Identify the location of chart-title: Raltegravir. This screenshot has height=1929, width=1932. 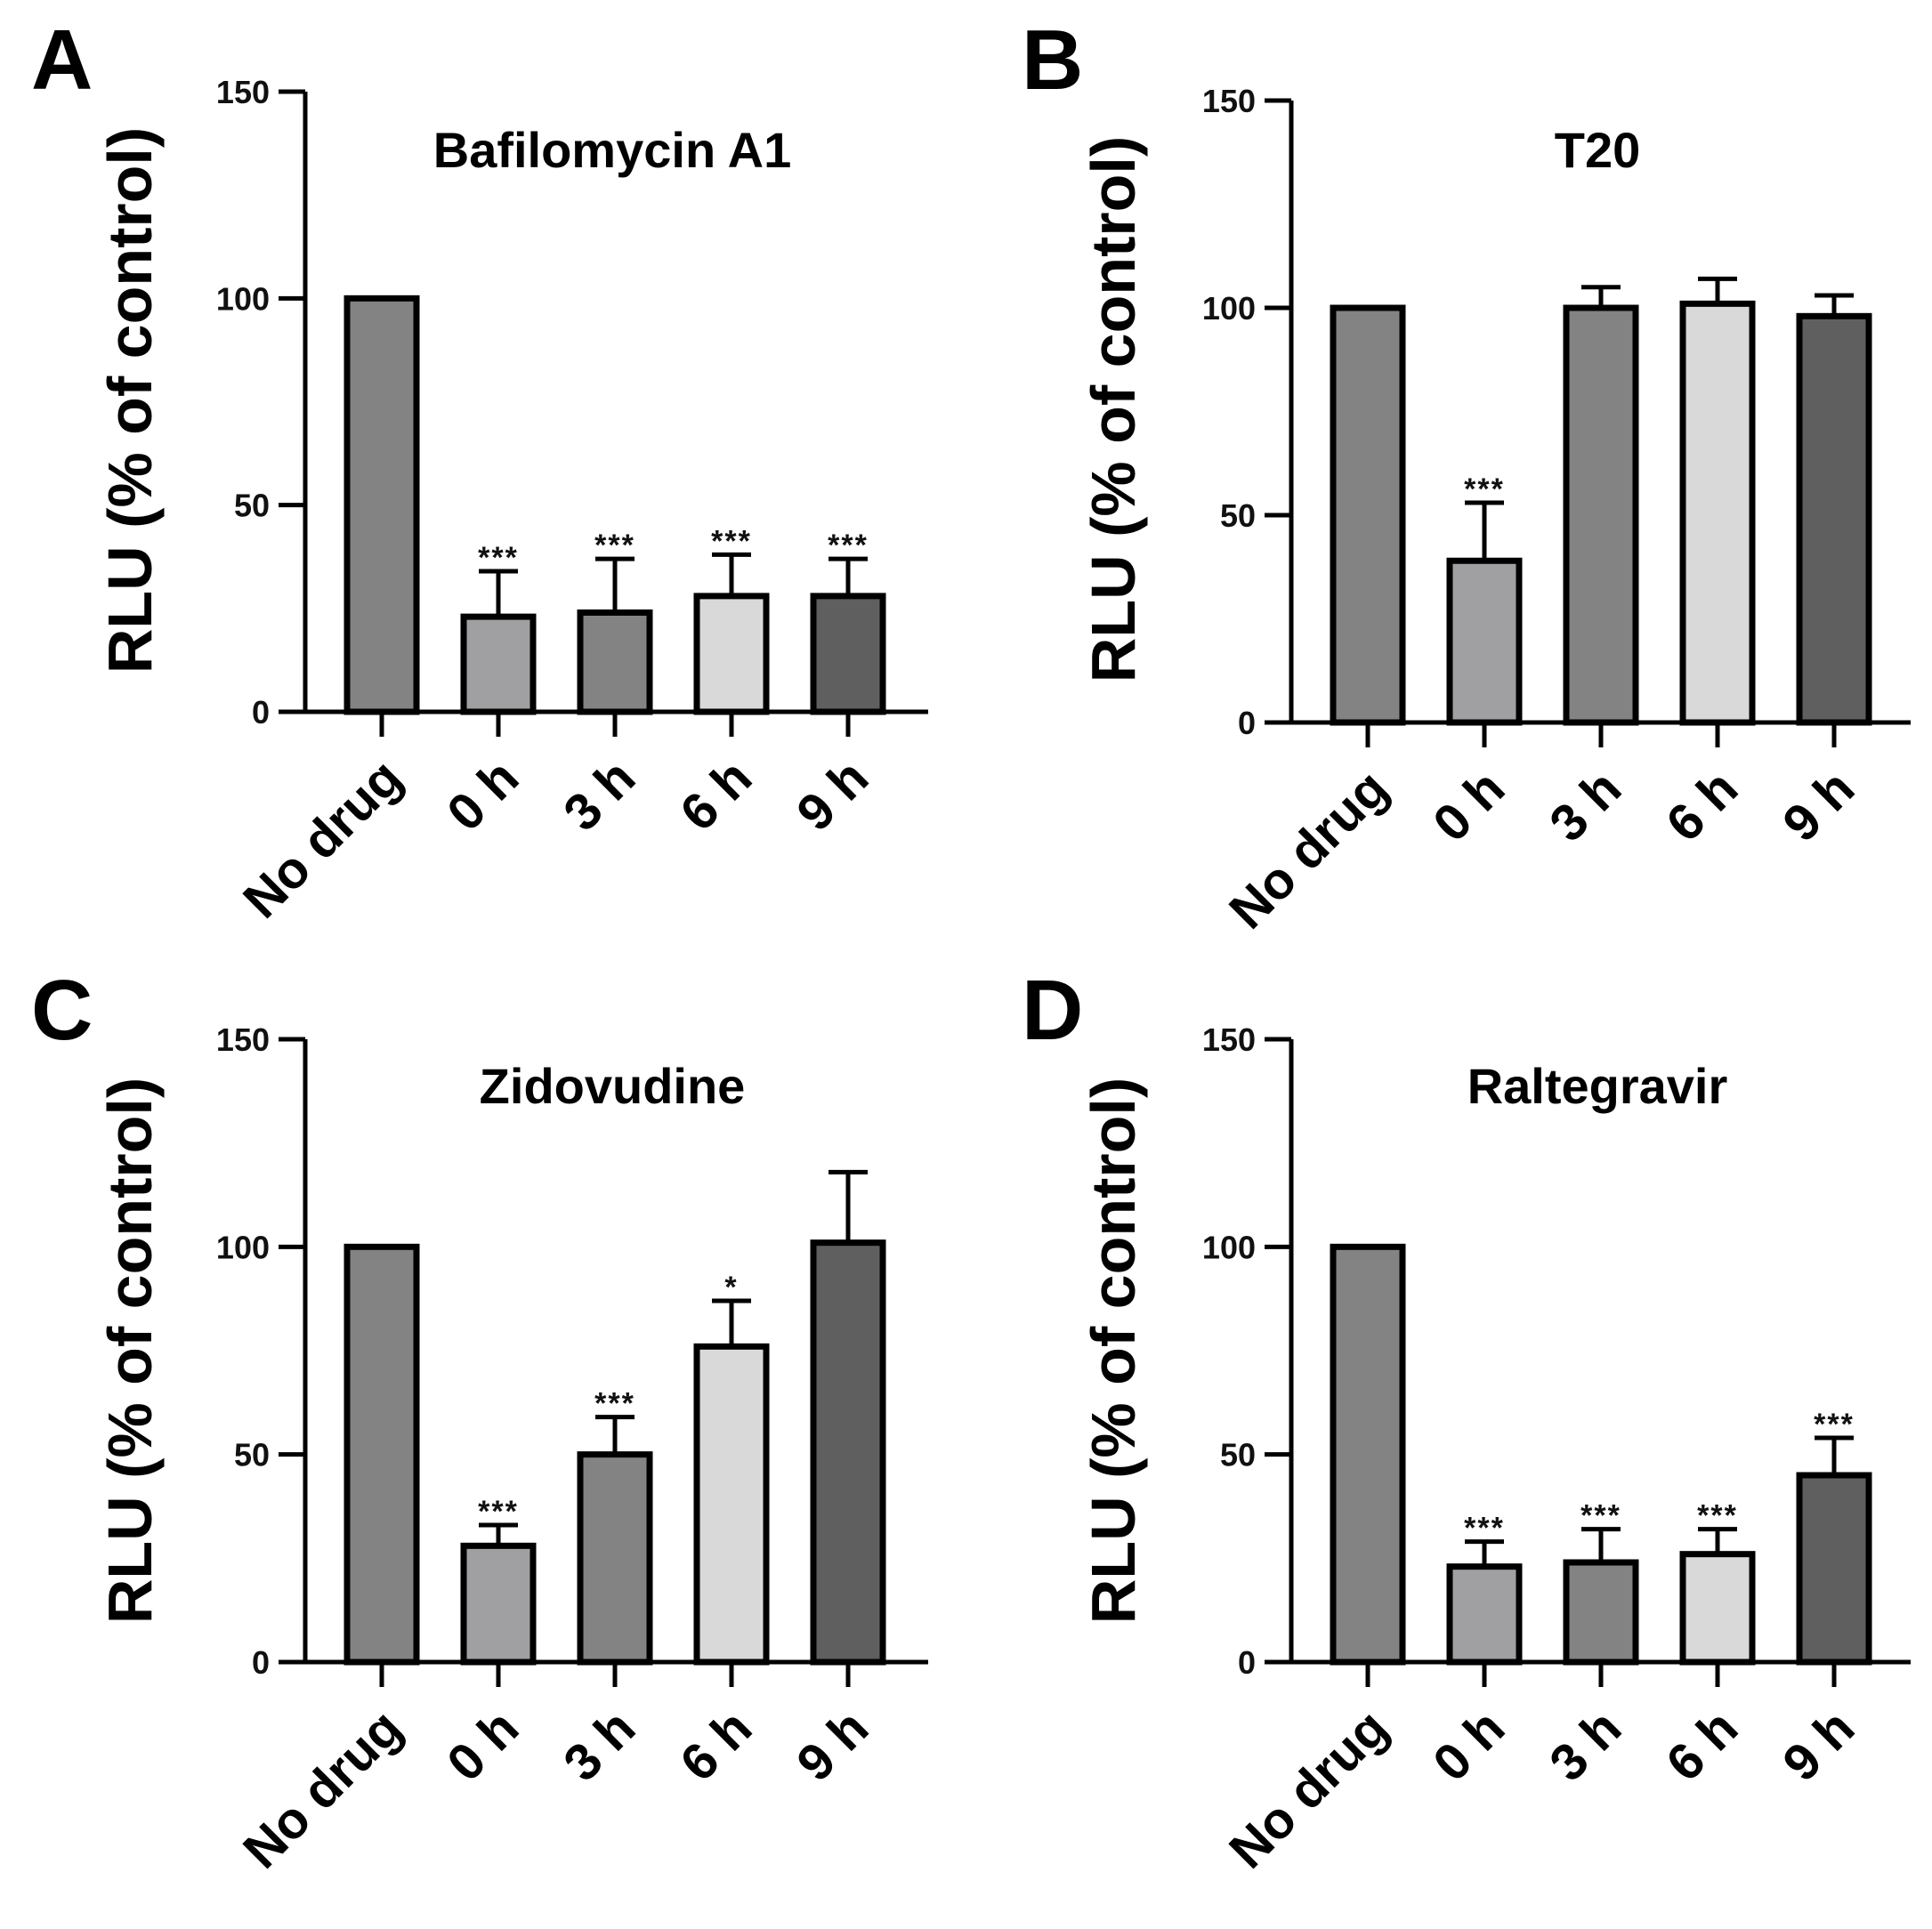
(1597, 1086).